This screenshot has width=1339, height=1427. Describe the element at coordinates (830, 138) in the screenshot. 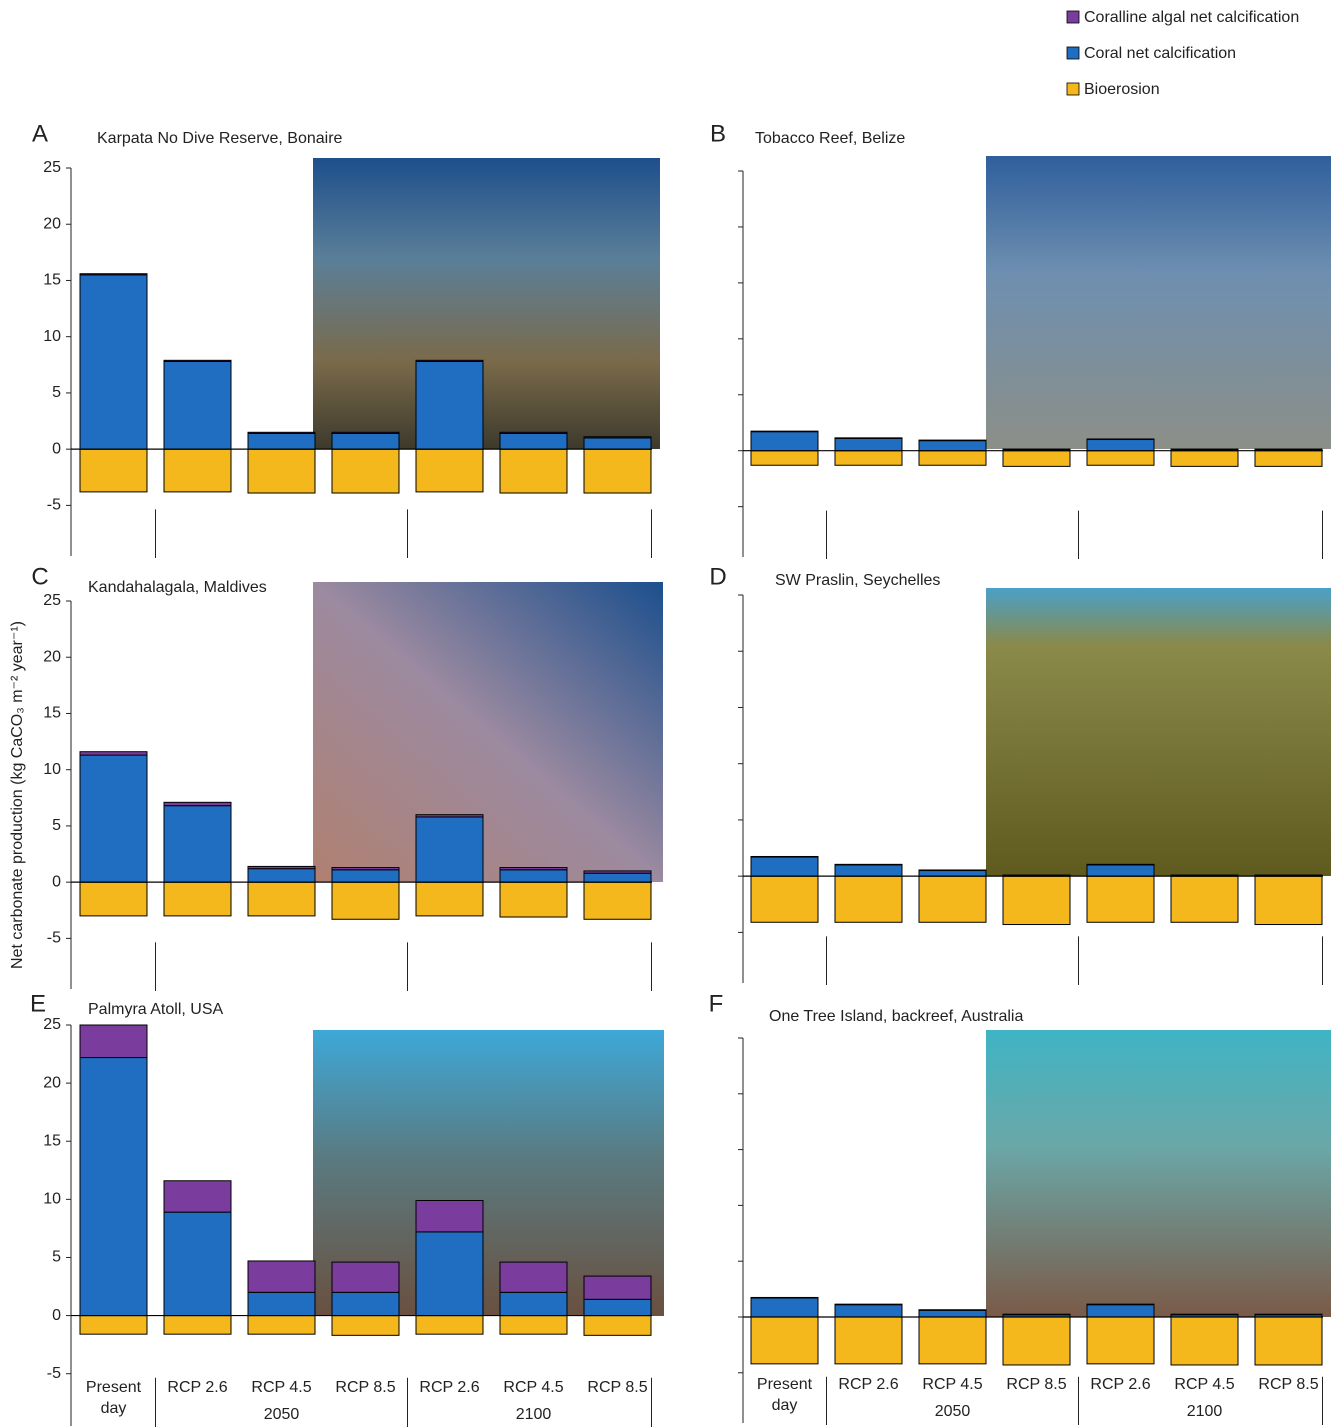

I see `panel-title: Tobacco Reef, Belize` at that location.